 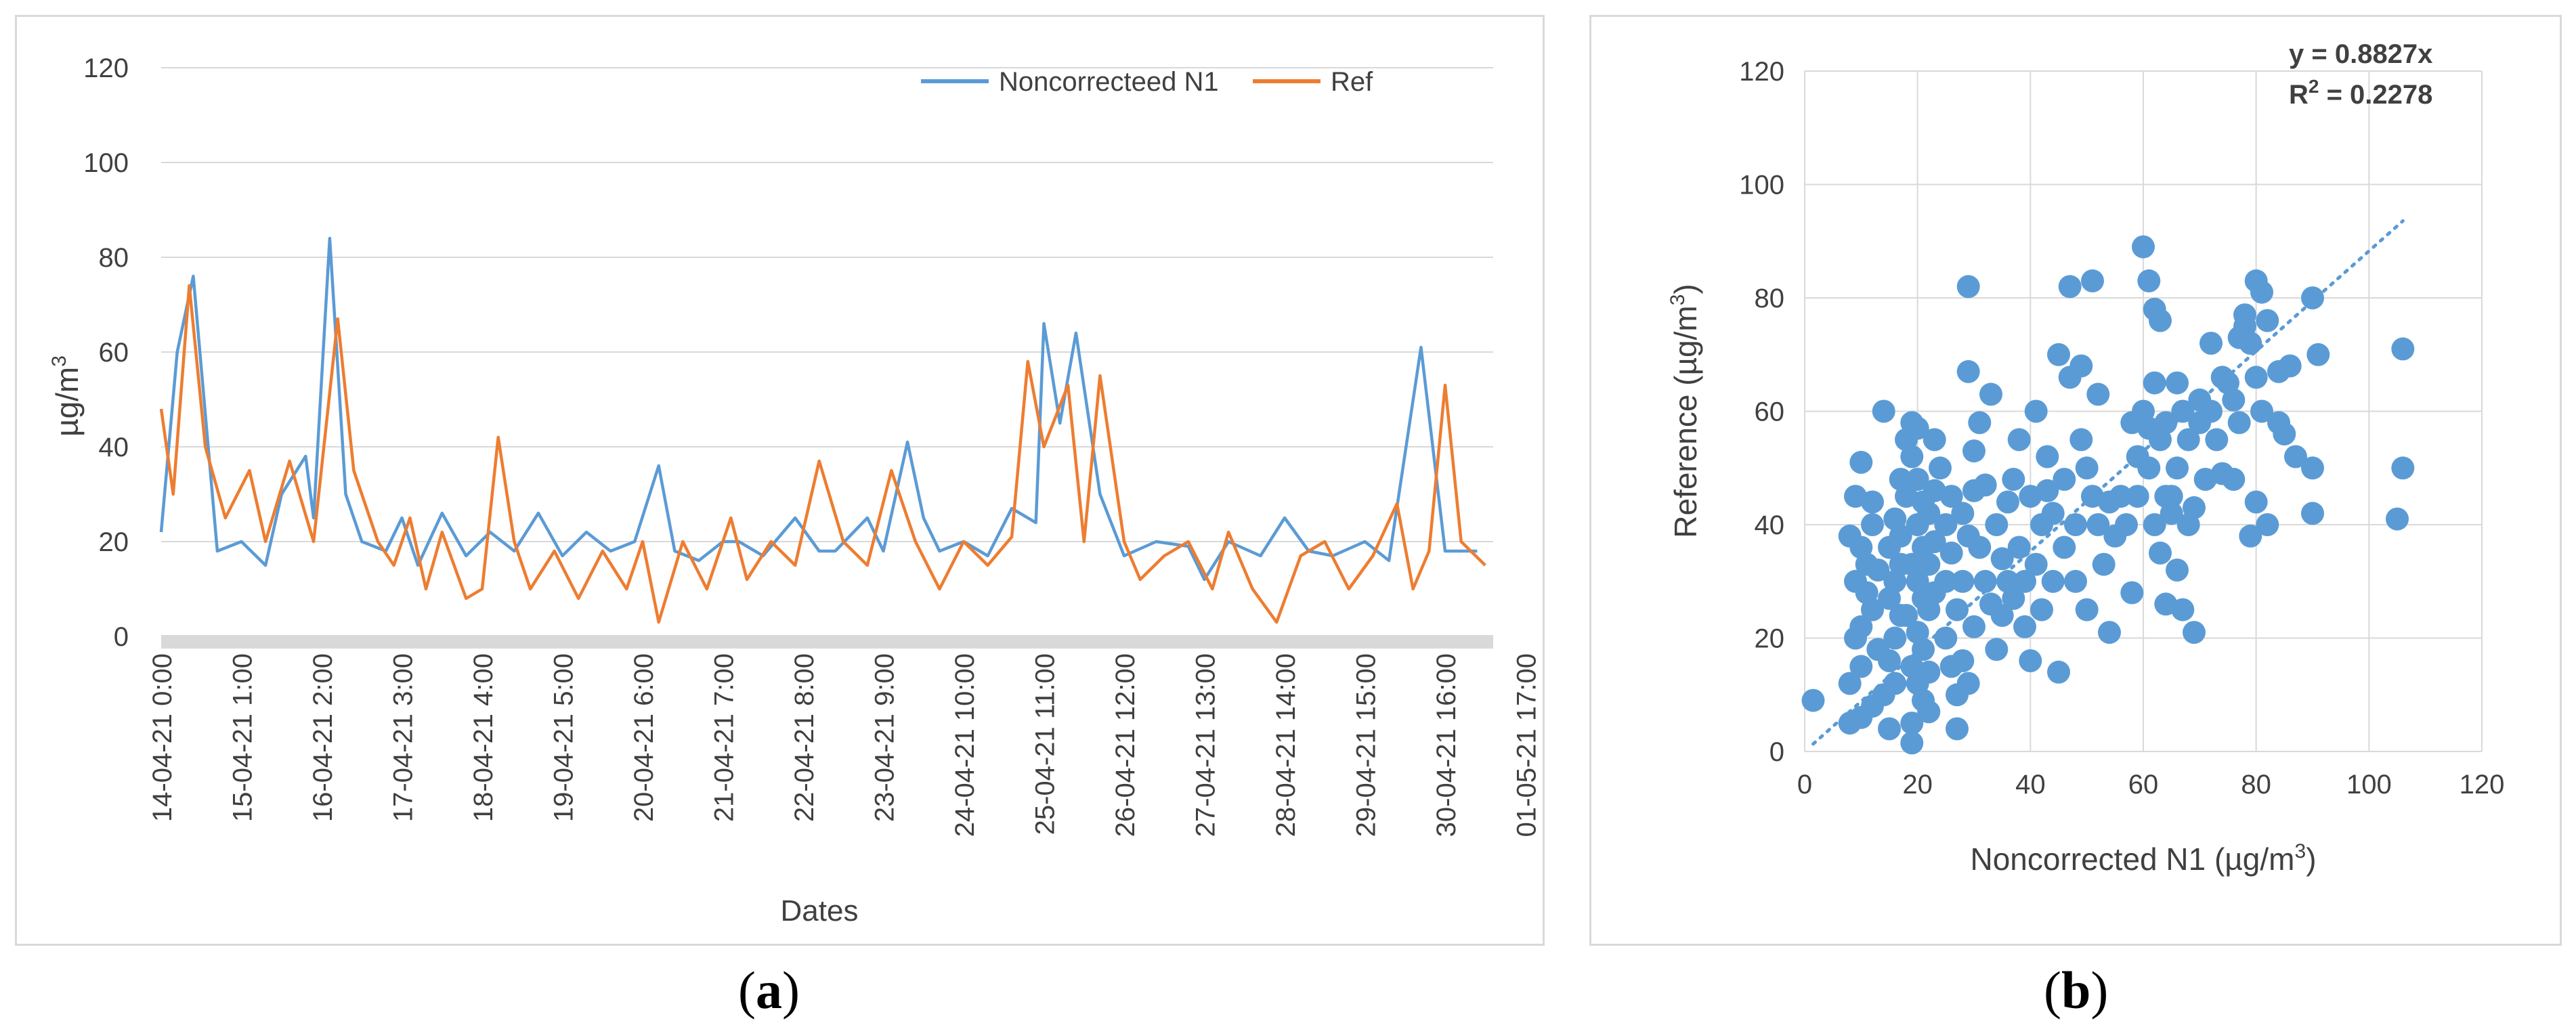 What do you see at coordinates (162, 737) in the screenshot?
I see `x-tick-label: 14-04-21 0:00` at bounding box center [162, 737].